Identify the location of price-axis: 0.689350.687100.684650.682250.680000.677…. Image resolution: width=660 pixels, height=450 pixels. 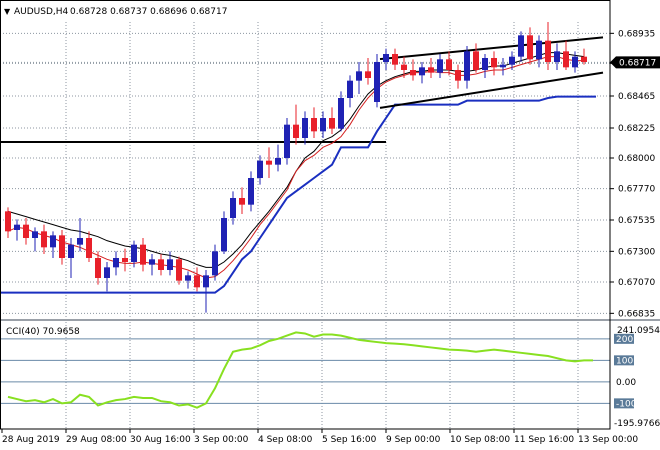
(632, 174).